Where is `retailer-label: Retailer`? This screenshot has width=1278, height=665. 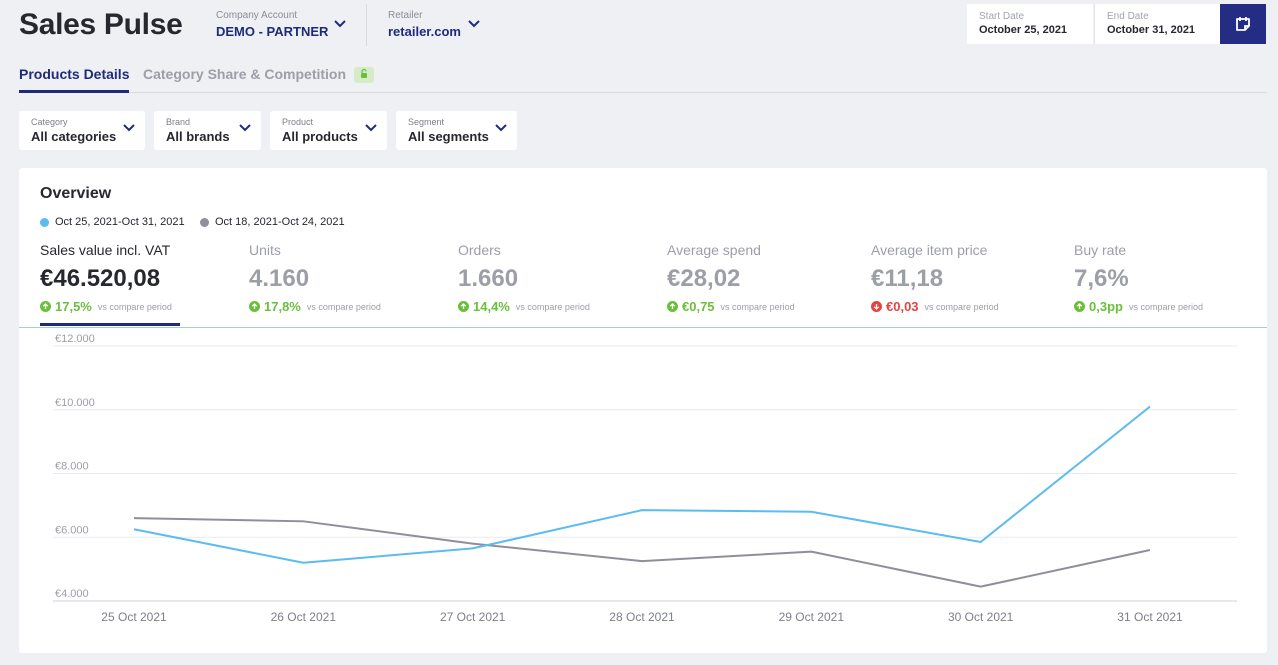
retailer-label: Retailer is located at coordinates (405, 15).